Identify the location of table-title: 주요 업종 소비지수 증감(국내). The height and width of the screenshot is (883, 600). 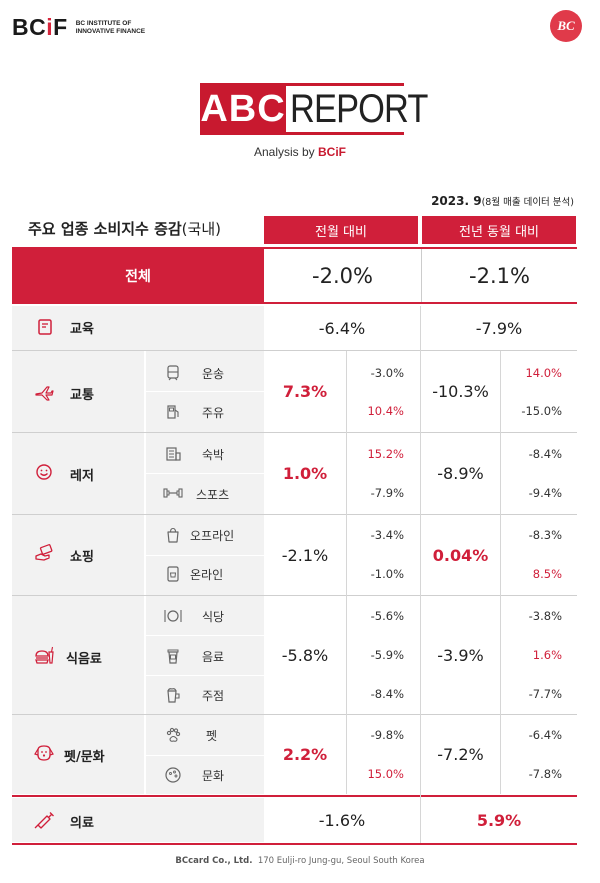
(124, 229).